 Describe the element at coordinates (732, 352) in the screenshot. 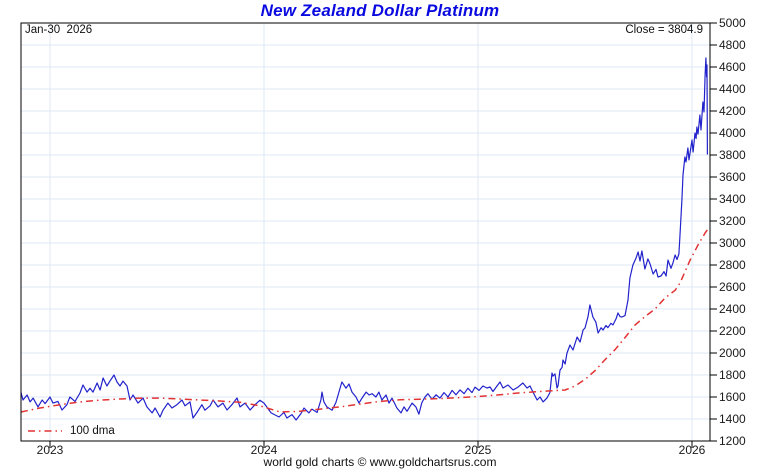

I see `y-axis-tick-label: 2000` at that location.